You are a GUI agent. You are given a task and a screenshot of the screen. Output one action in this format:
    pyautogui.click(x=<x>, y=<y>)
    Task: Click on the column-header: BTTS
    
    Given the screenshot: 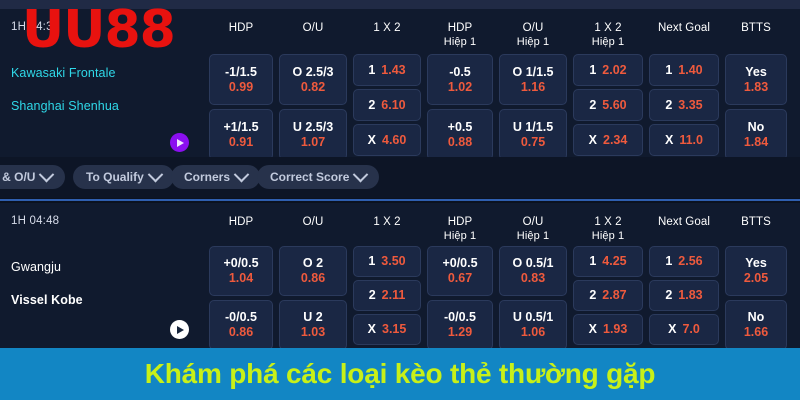 What is the action you would take?
    pyautogui.click(x=756, y=28)
    